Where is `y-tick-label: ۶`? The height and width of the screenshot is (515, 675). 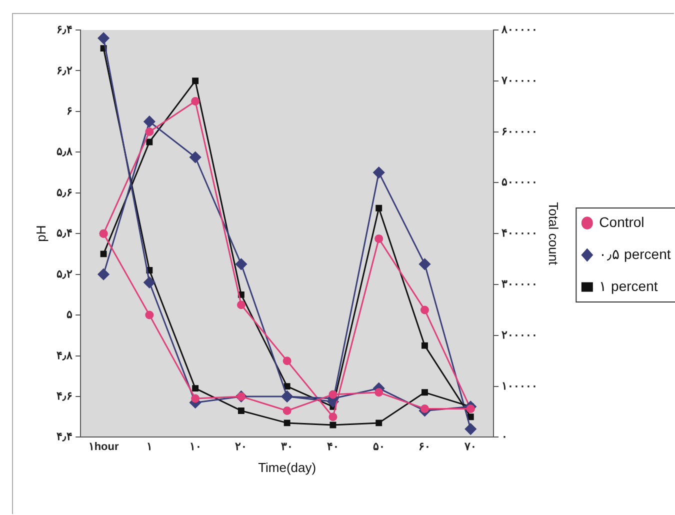 y-tick-label: ۶ is located at coordinates (69, 111).